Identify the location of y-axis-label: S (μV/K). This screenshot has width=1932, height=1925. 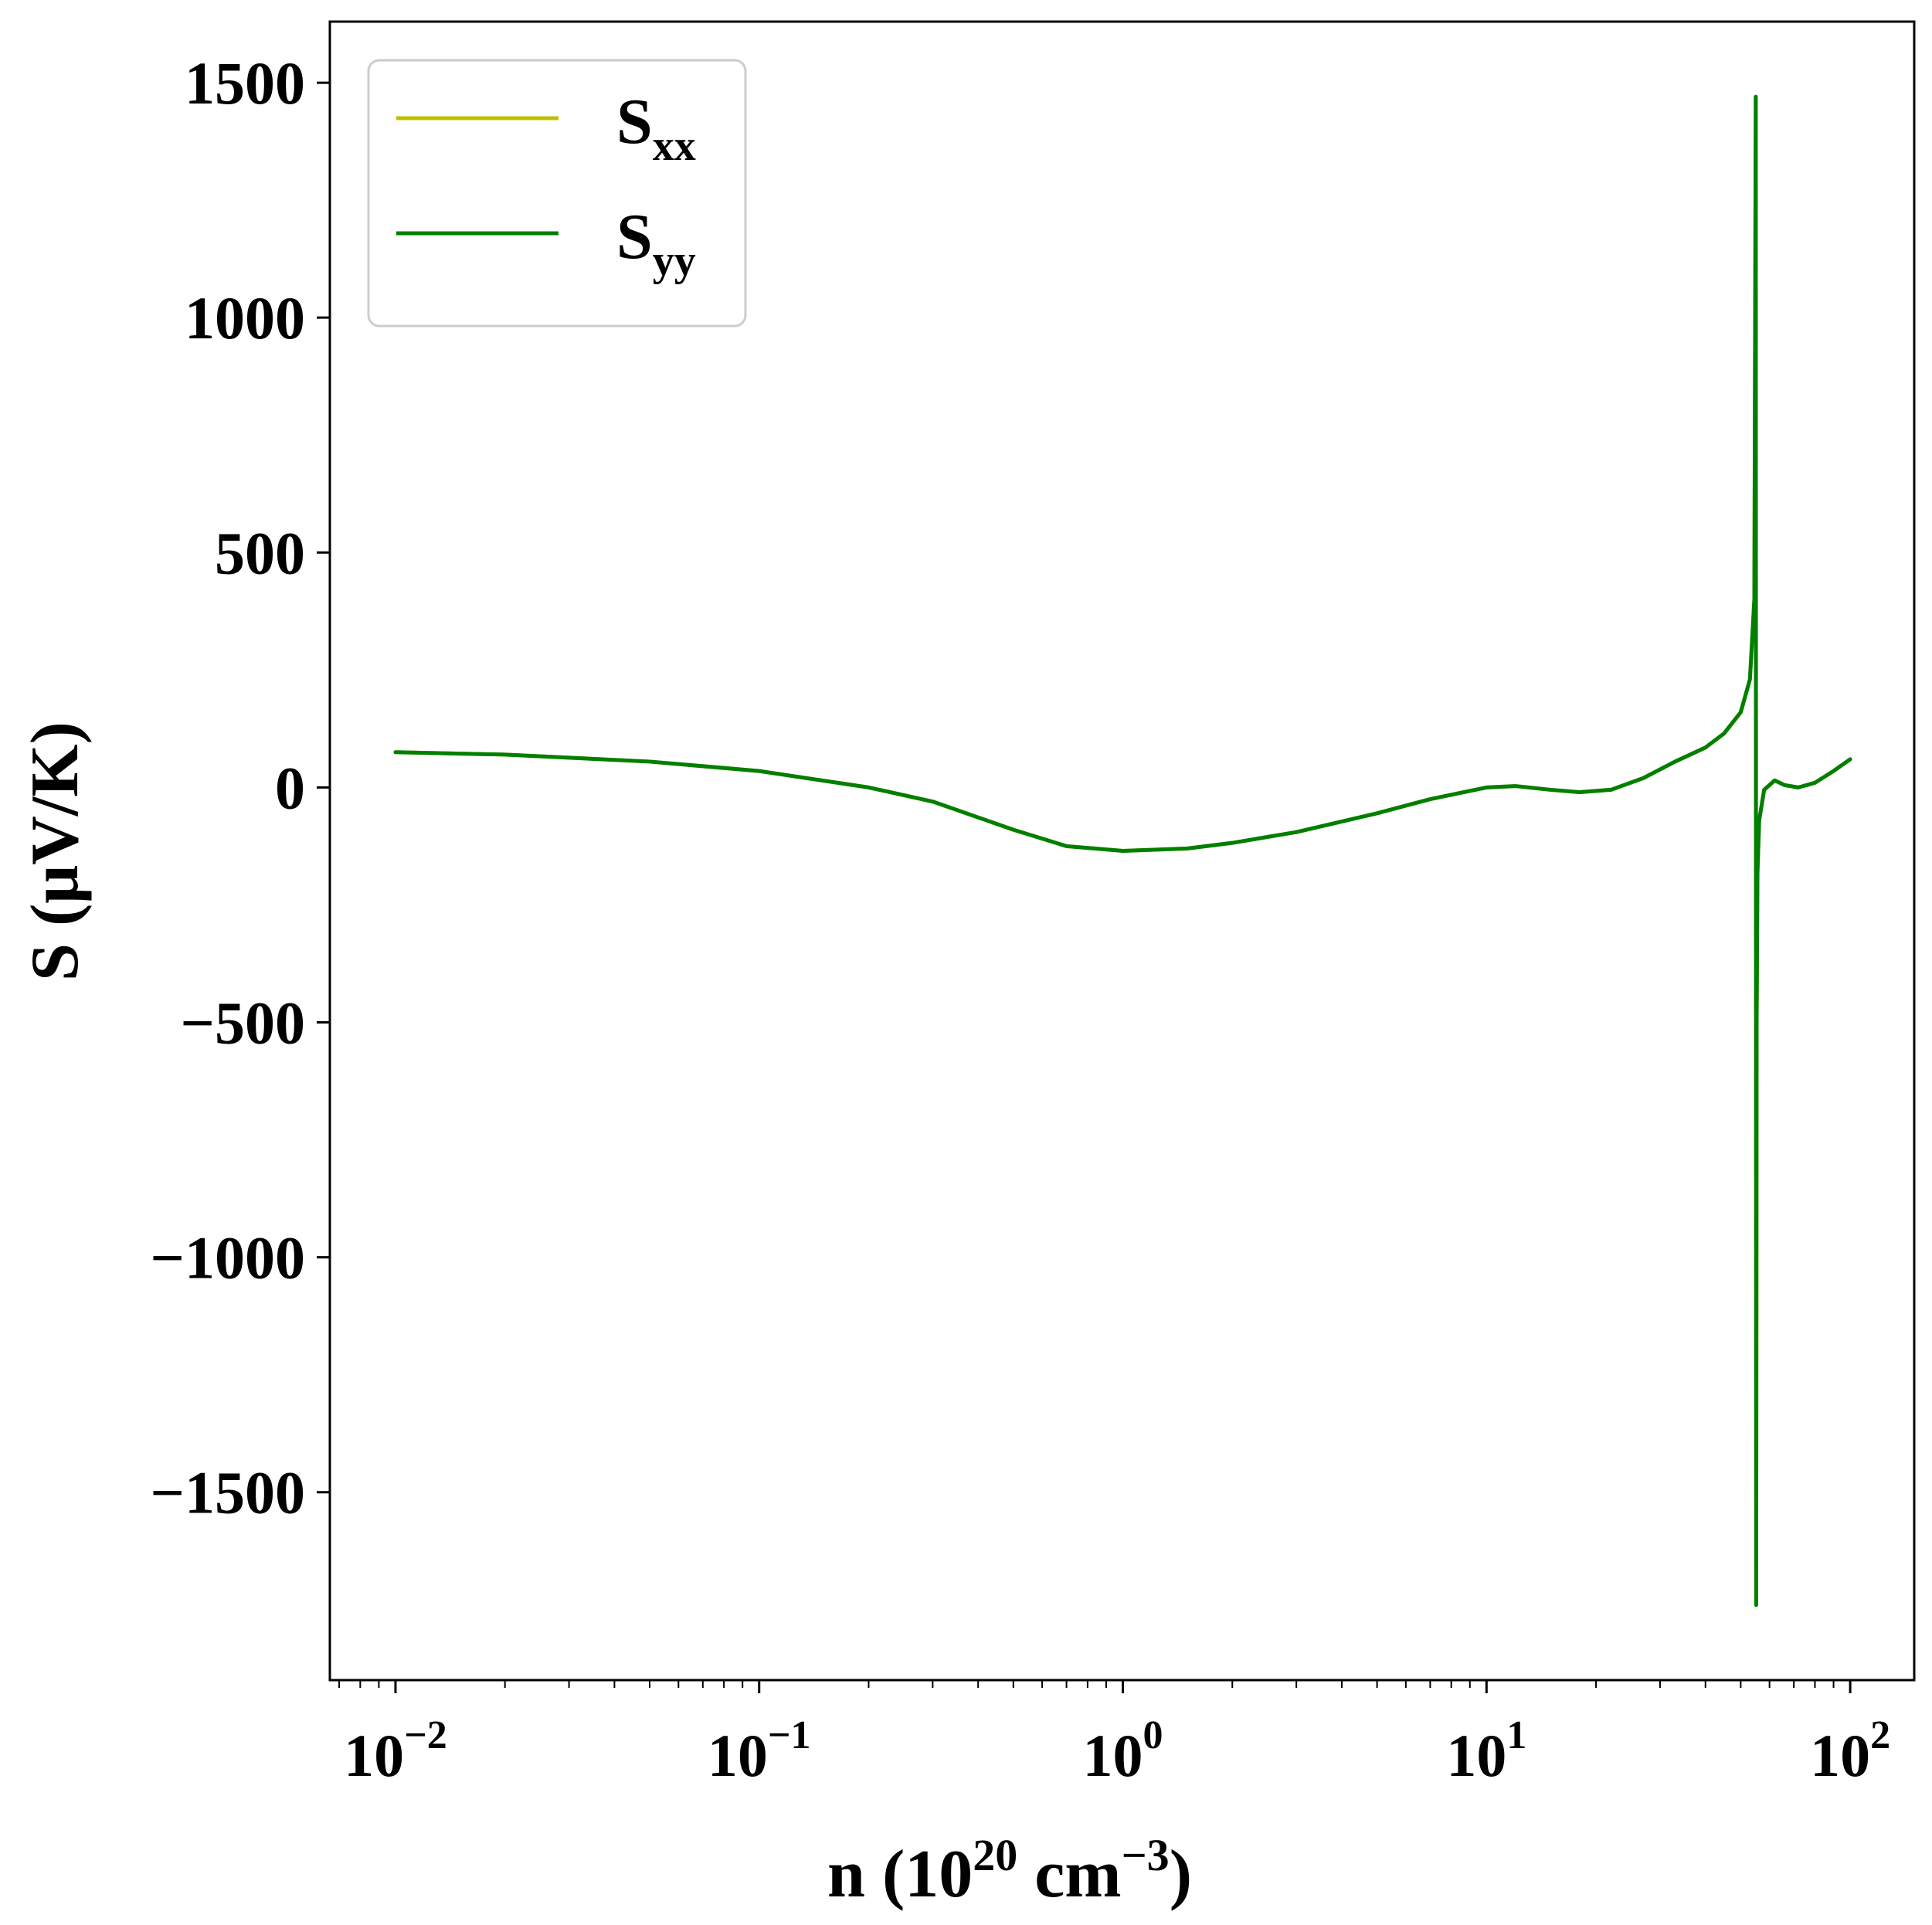
(56, 851).